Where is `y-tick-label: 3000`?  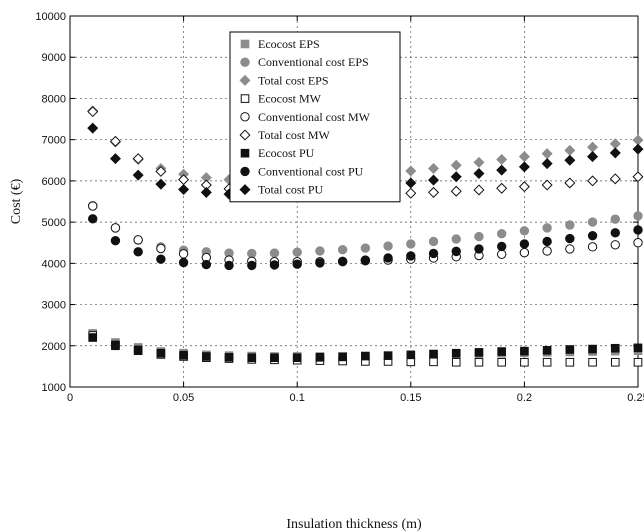 y-tick-label: 3000 is located at coordinates (54, 306).